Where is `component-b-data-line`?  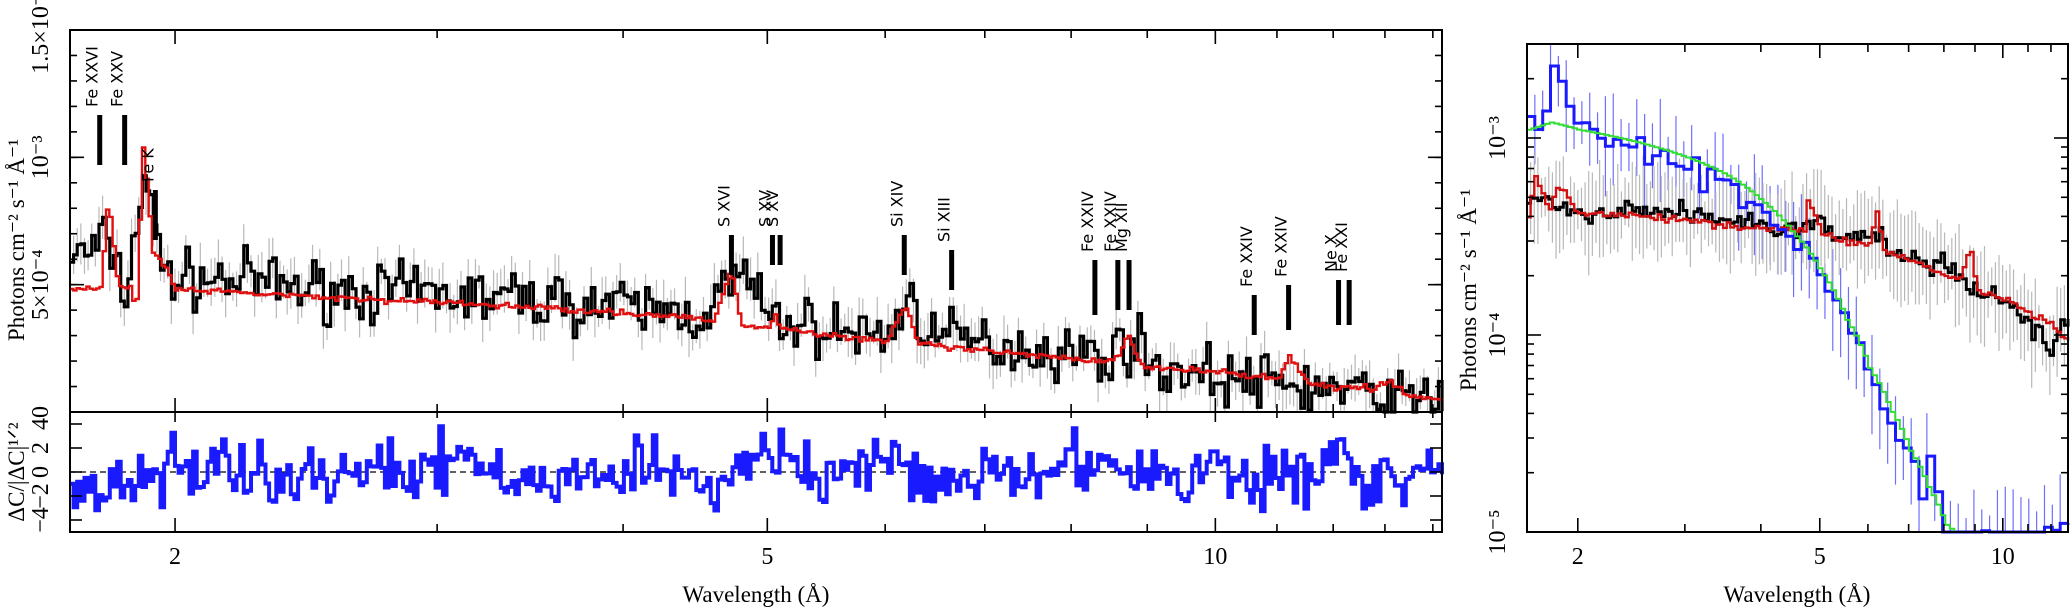
component-b-data-line is located at coordinates (1798, 276).